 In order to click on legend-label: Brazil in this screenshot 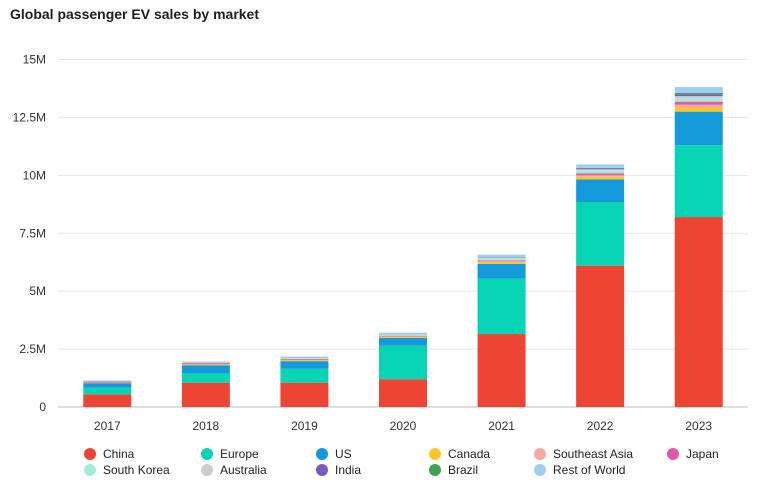, I will do `click(463, 470)`.